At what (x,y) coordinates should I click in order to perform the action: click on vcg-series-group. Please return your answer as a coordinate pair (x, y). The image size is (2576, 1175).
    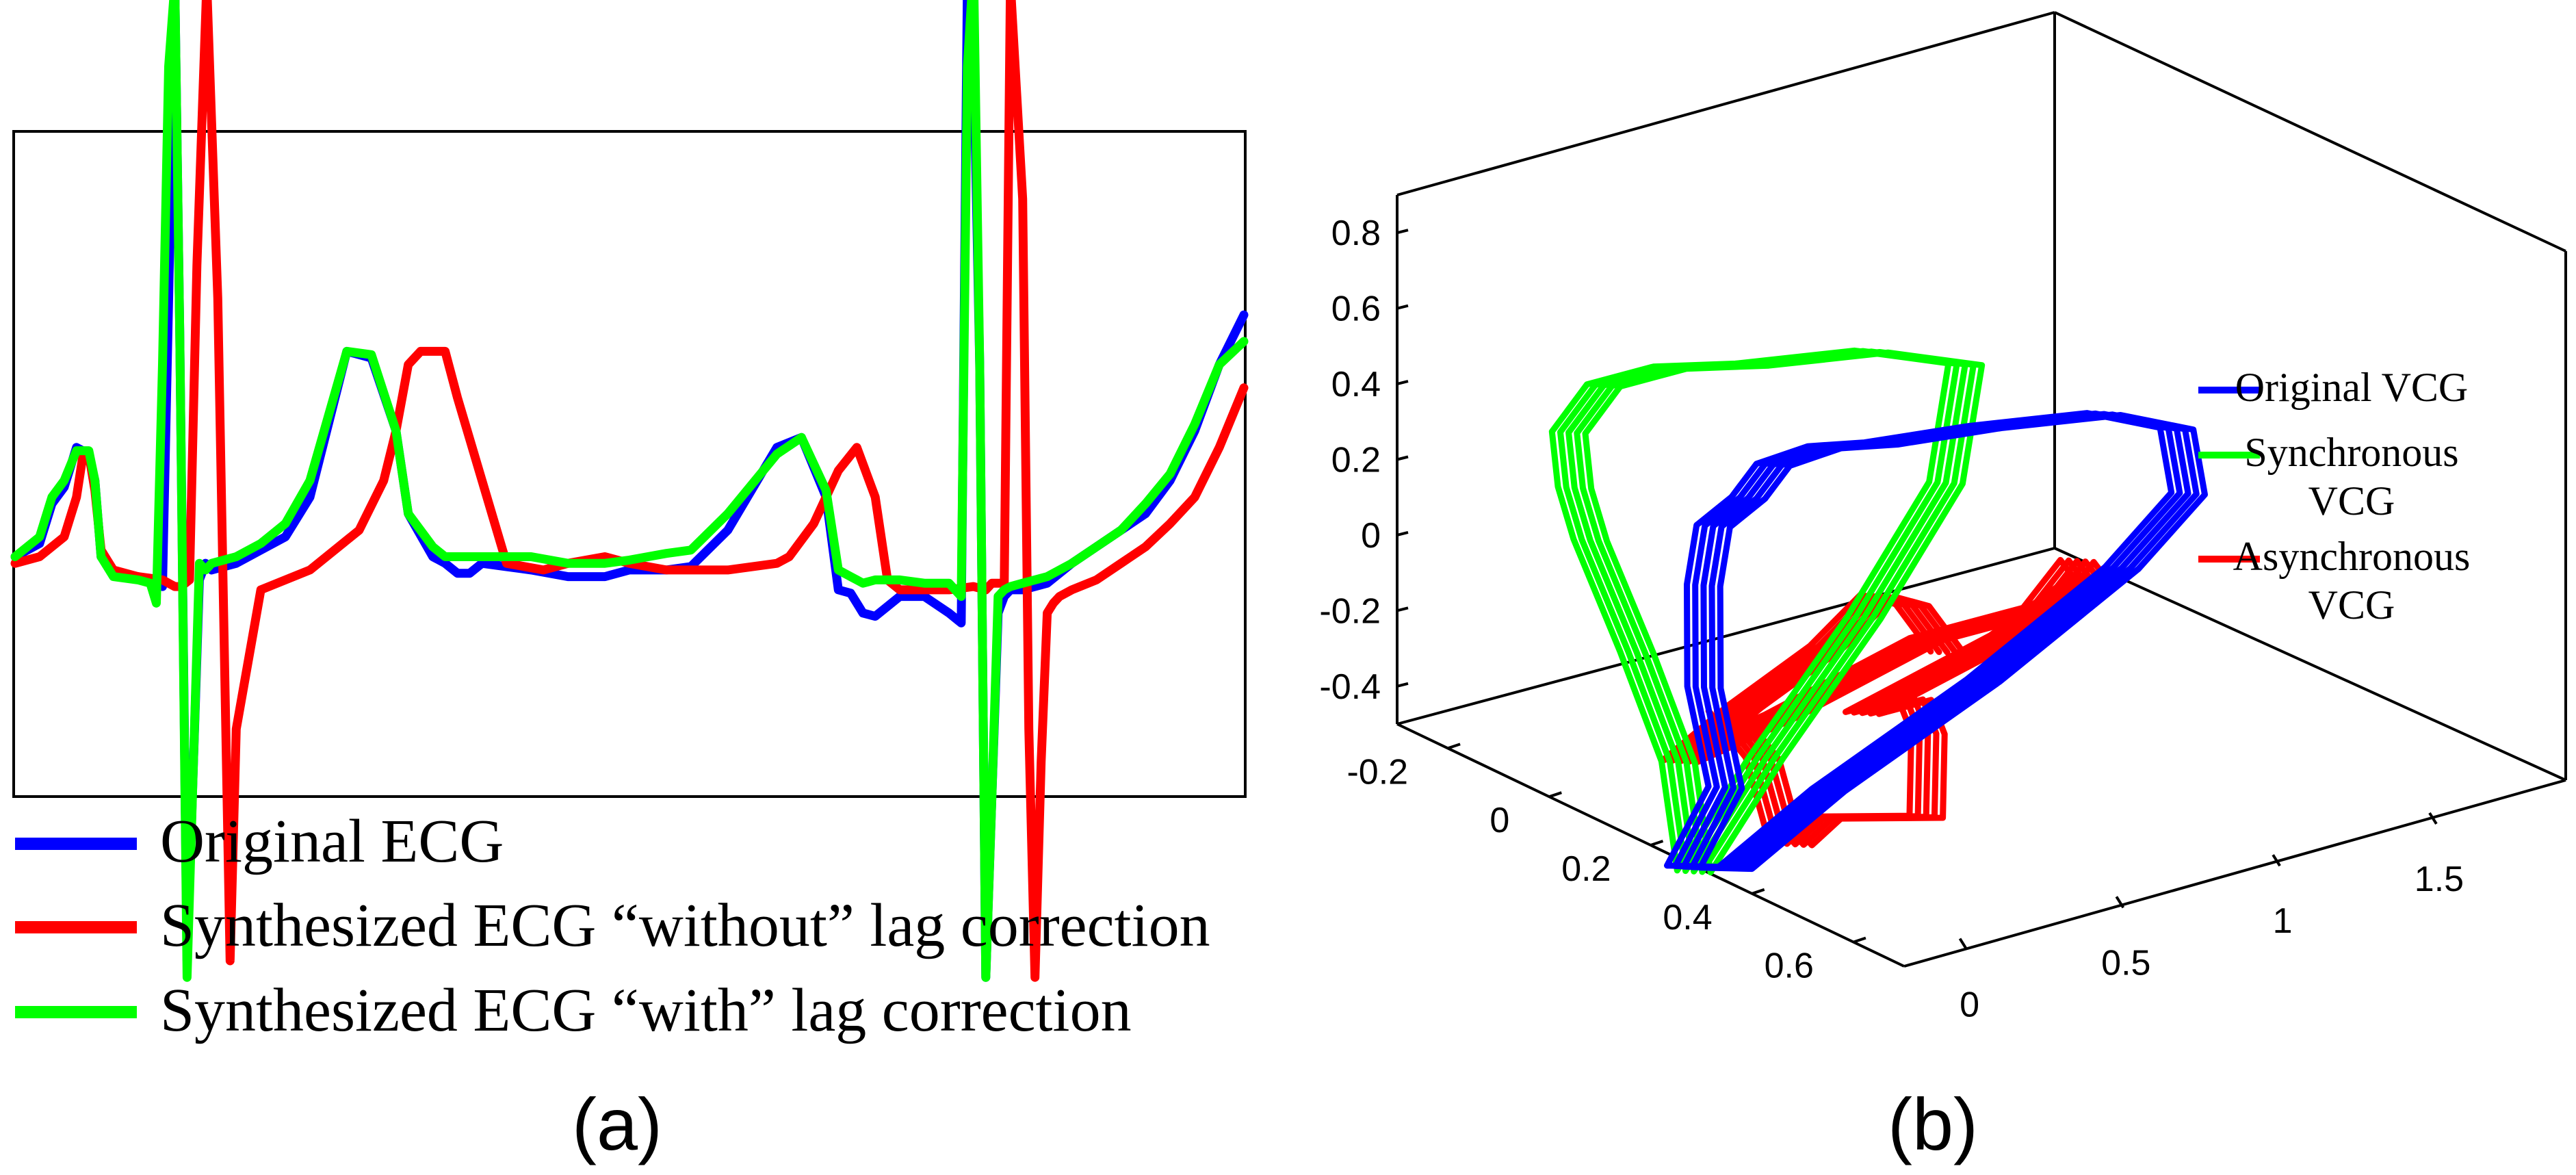
    Looking at the image, I should click on (1878, 611).